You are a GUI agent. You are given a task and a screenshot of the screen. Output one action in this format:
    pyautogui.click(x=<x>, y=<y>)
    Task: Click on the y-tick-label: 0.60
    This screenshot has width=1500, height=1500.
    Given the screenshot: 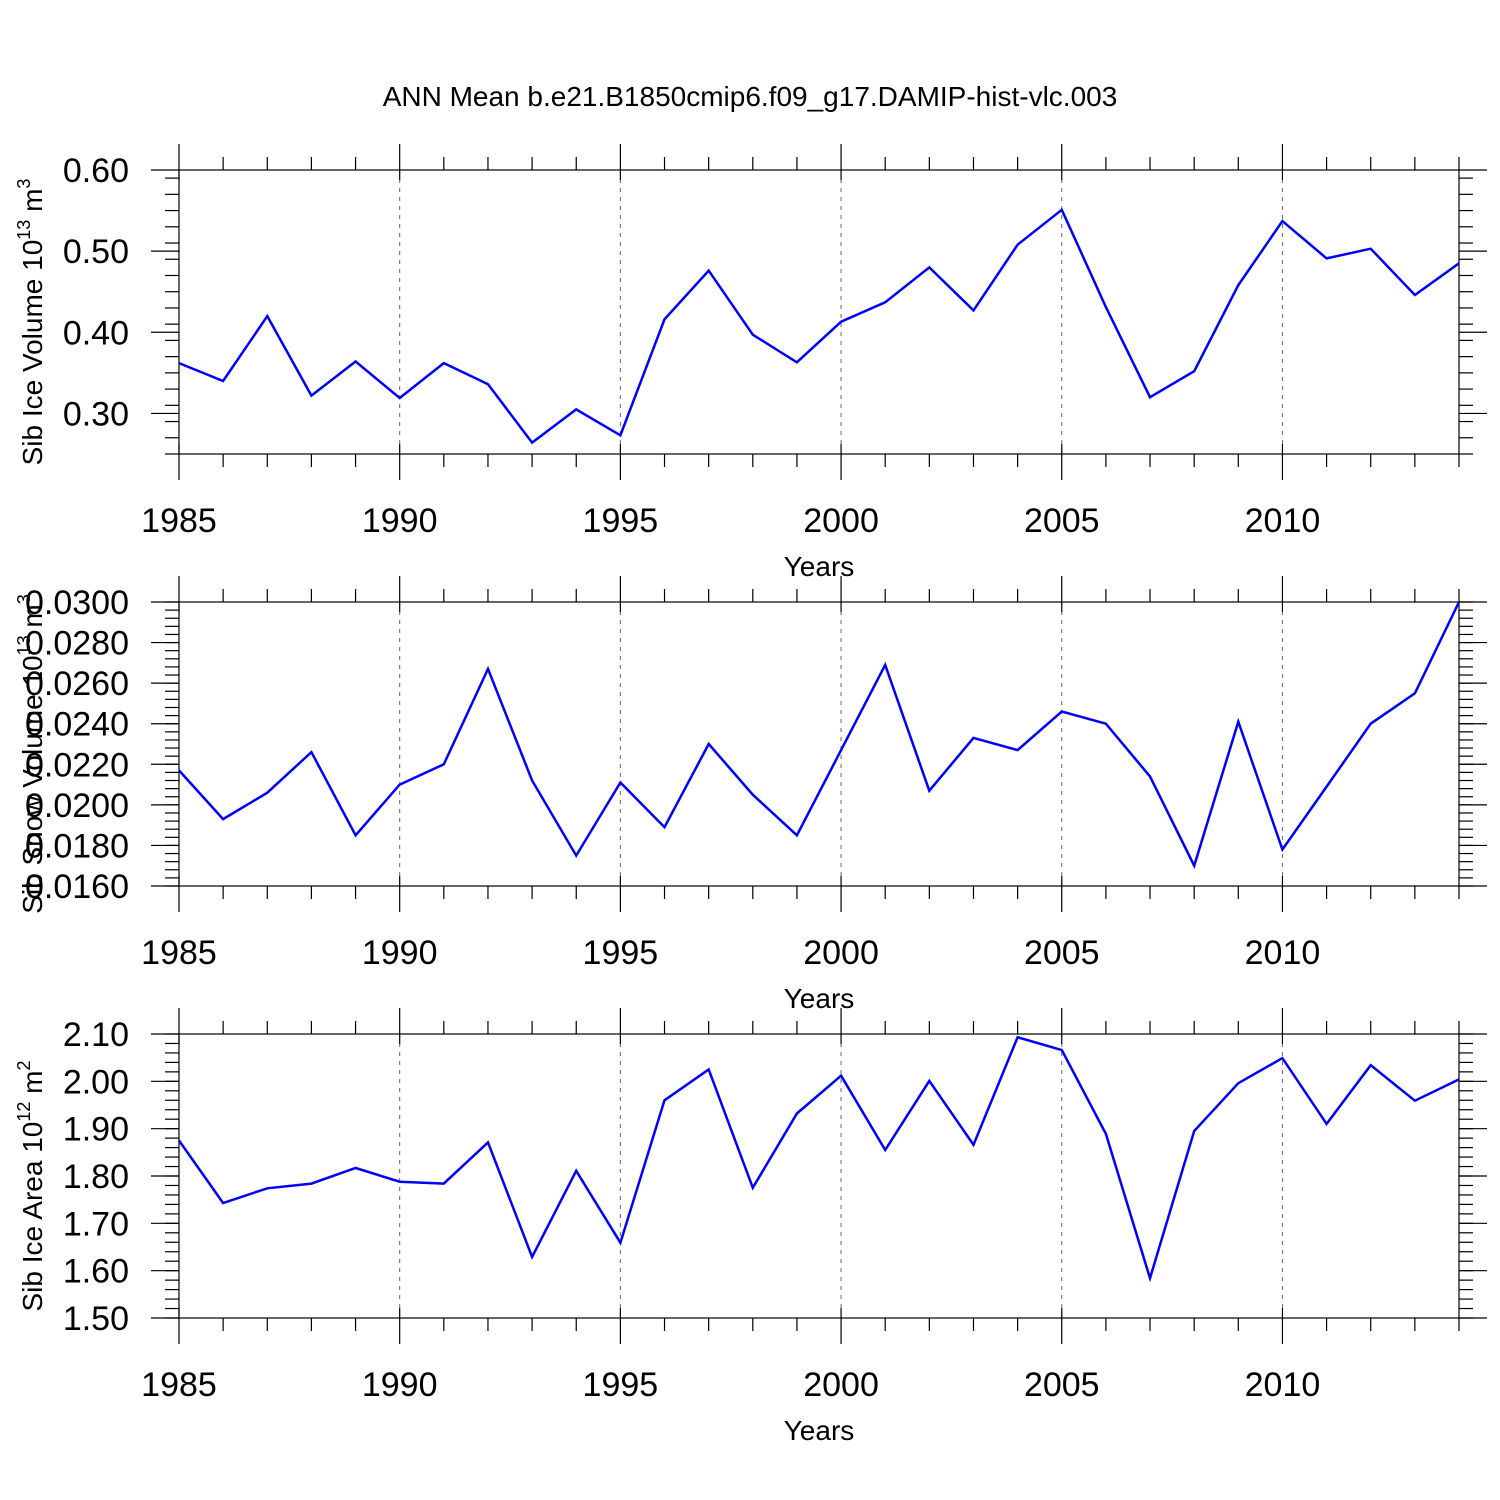 What is the action you would take?
    pyautogui.click(x=96, y=171)
    